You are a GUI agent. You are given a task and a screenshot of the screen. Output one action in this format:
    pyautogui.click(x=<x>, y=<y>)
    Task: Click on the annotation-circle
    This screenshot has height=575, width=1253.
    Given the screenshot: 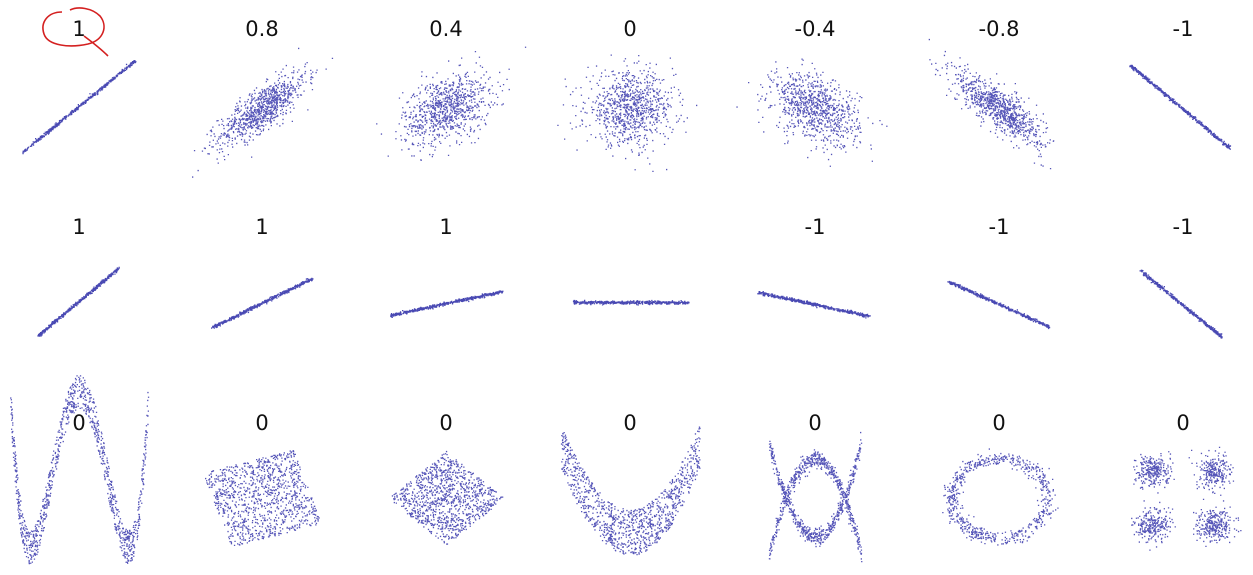 What is the action you would take?
    pyautogui.click(x=75, y=32)
    